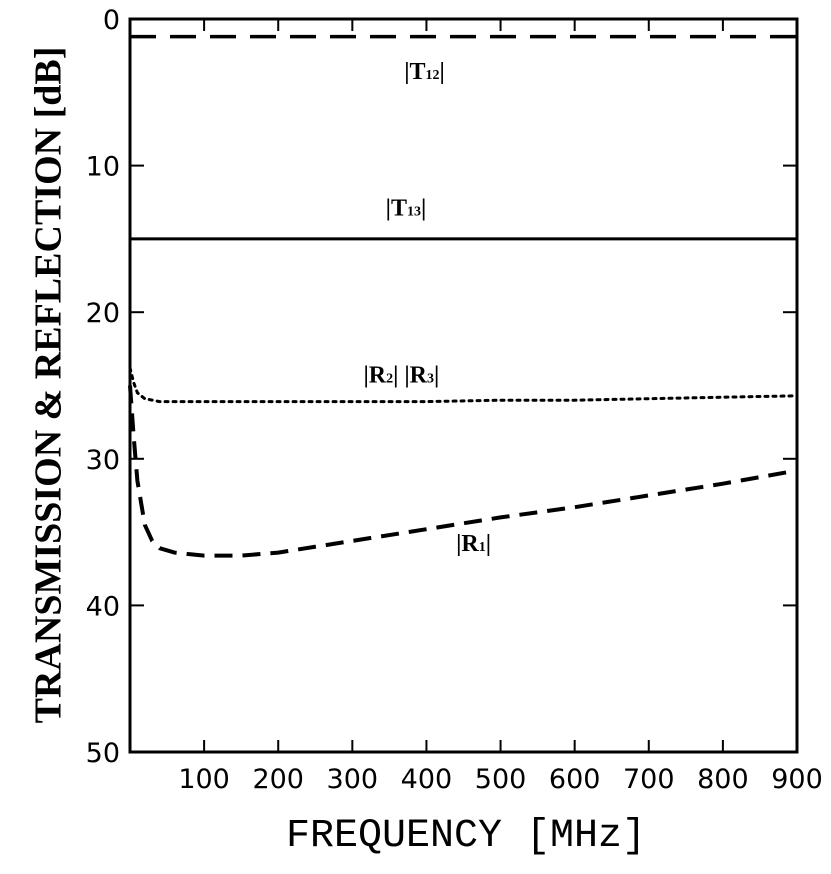 This screenshot has height=874, width=831. Describe the element at coordinates (204, 779) in the screenshot. I see `x-tick-label: 100` at that location.